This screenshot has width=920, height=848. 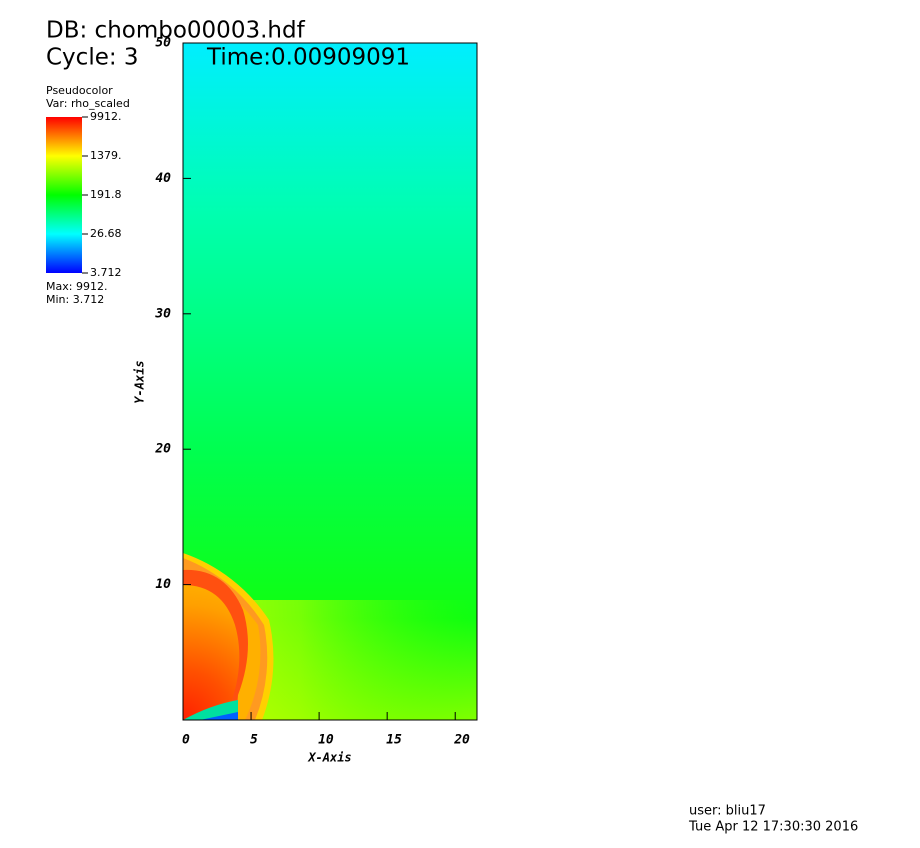 I want to click on x-tick-label: 15, so click(x=394, y=740).